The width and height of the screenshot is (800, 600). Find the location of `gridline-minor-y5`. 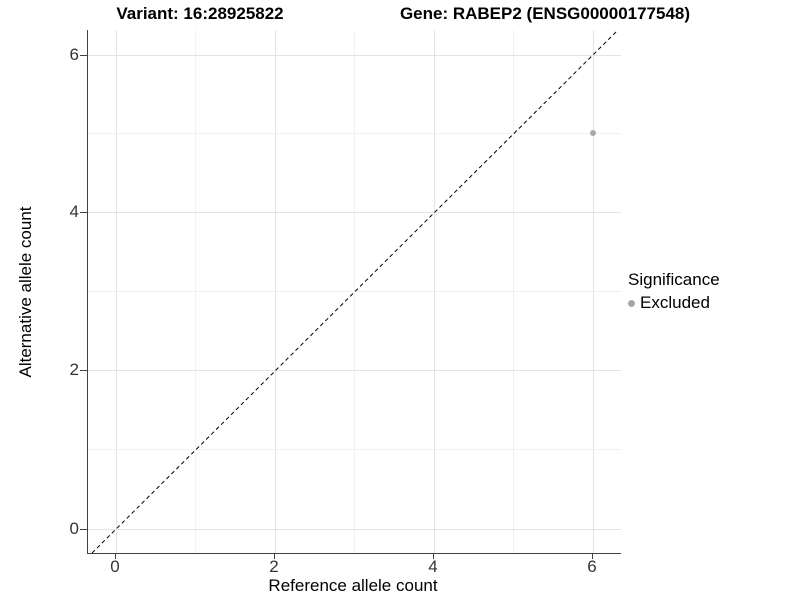

gridline-minor-y5 is located at coordinates (354, 133).